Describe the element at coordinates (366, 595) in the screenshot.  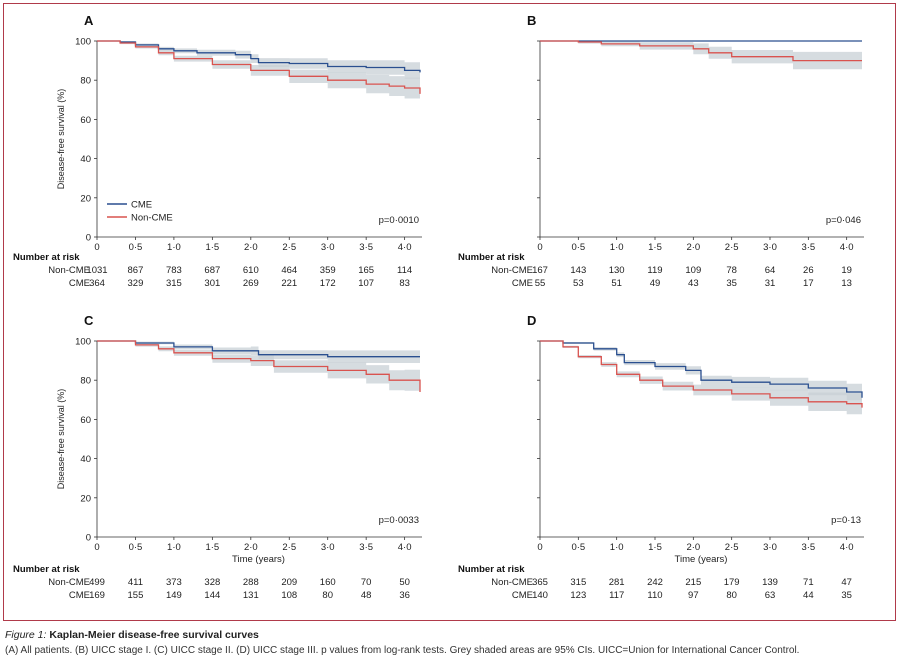
I see `risk-value: 48` at that location.